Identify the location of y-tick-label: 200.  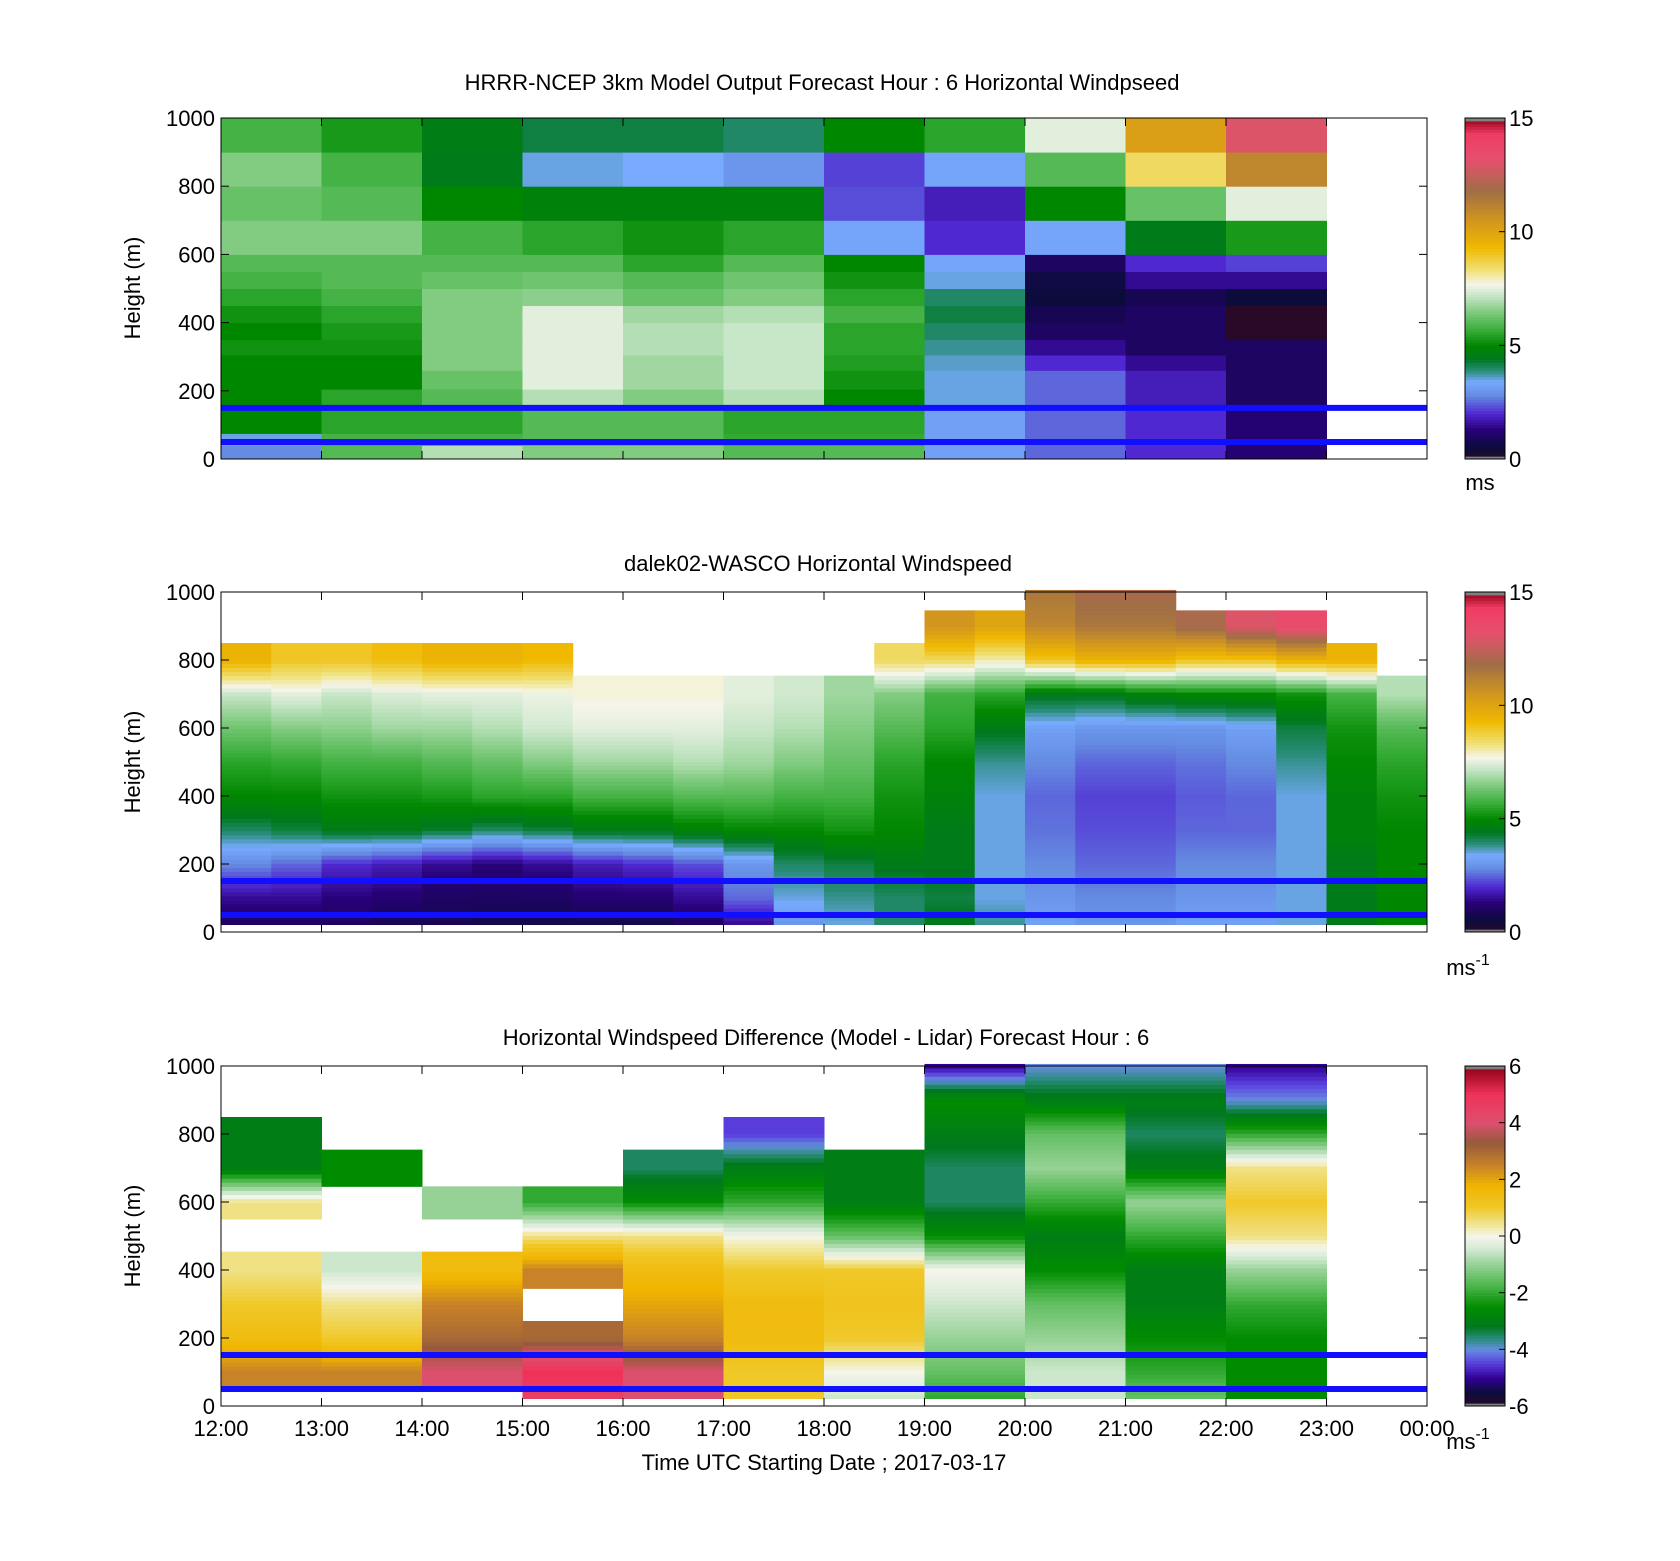
(196, 391).